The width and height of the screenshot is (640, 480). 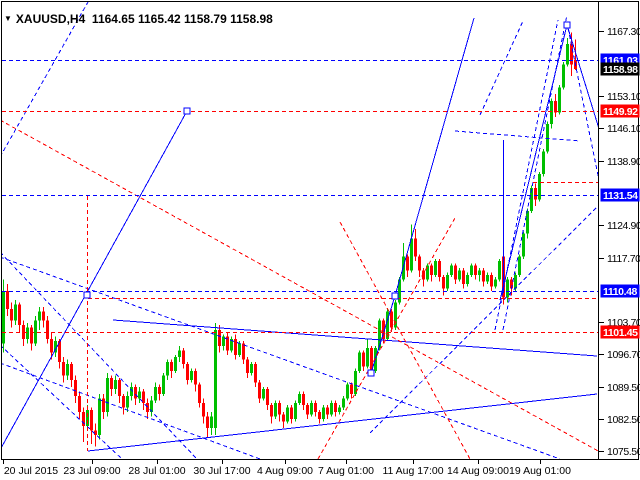 What do you see at coordinates (540, 471) in the screenshot?
I see `time-tick-label: 19 Aug 01:00` at bounding box center [540, 471].